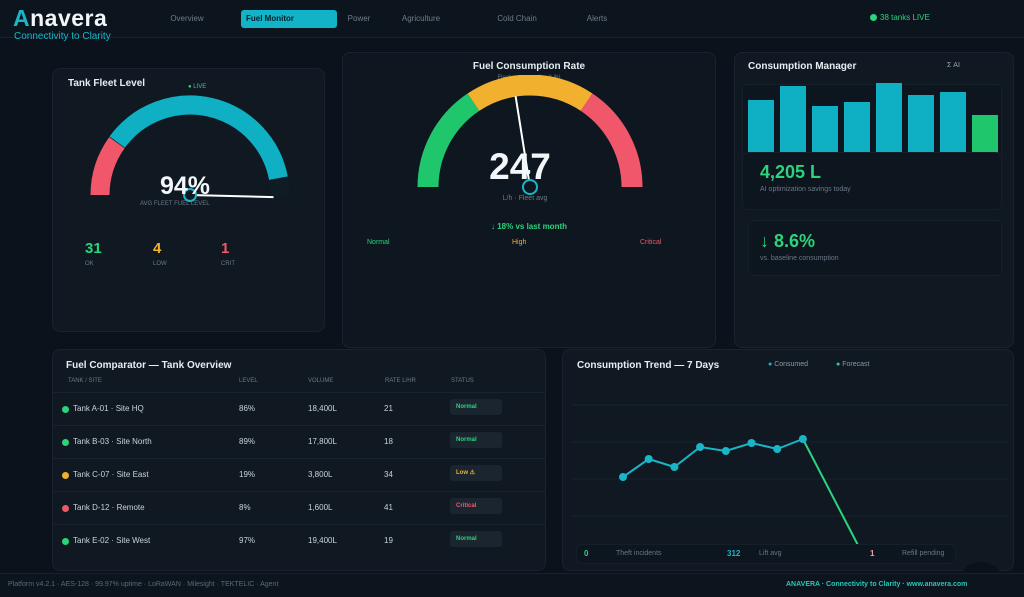  I want to click on legend-forecast-label: Forecast, so click(856, 364).